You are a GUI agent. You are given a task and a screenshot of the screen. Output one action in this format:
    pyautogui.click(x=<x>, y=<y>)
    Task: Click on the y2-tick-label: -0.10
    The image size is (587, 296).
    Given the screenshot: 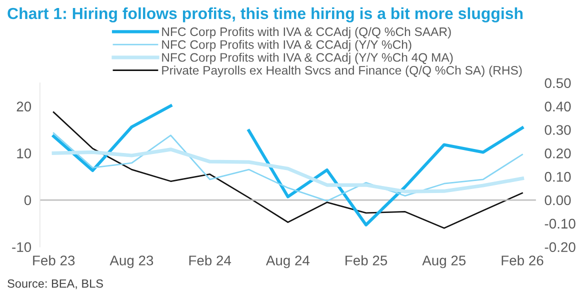 What is the action you would take?
    pyautogui.click(x=560, y=223)
    